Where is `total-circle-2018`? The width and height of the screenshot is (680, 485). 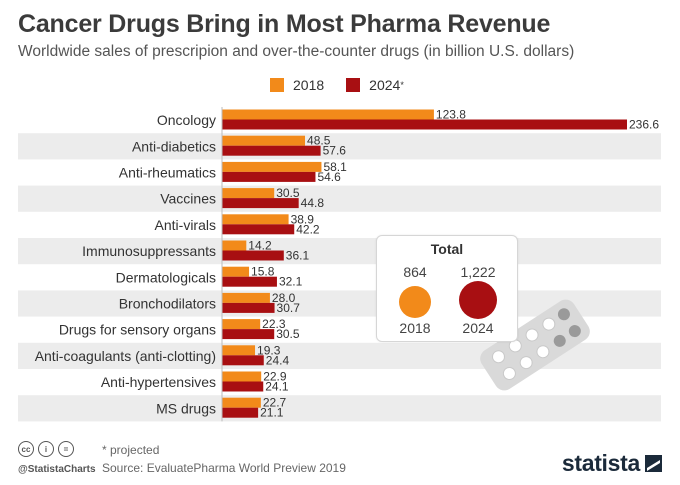 total-circle-2018 is located at coordinates (415, 302).